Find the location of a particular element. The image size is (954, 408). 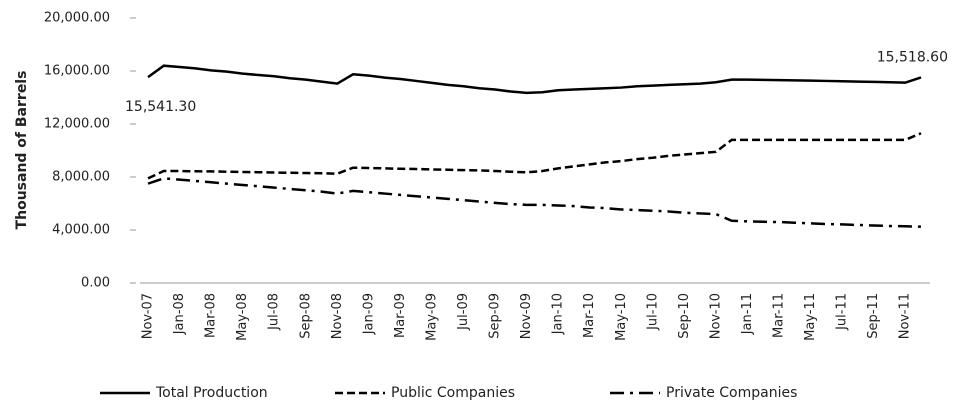

x-tick-label: Mar-09 is located at coordinates (400, 315).